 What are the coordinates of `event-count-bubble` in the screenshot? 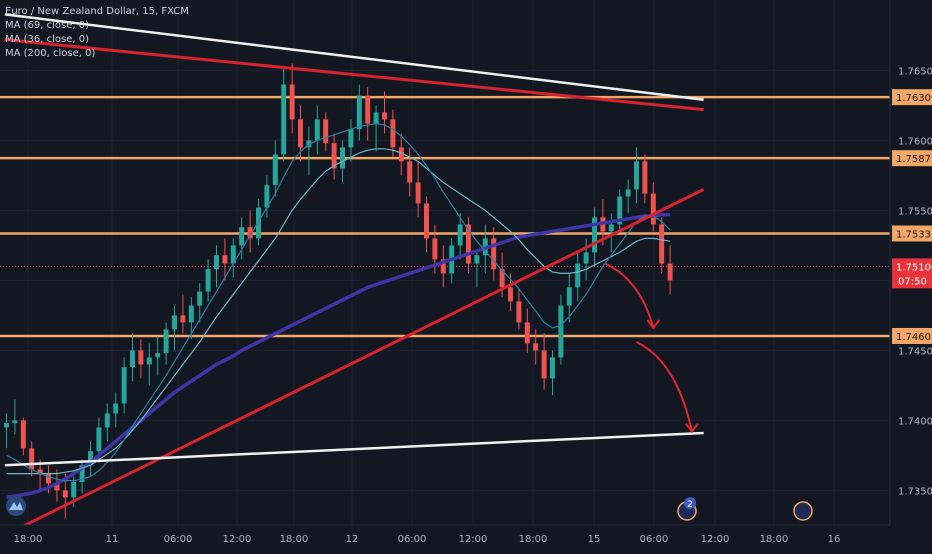 It's located at (690, 503).